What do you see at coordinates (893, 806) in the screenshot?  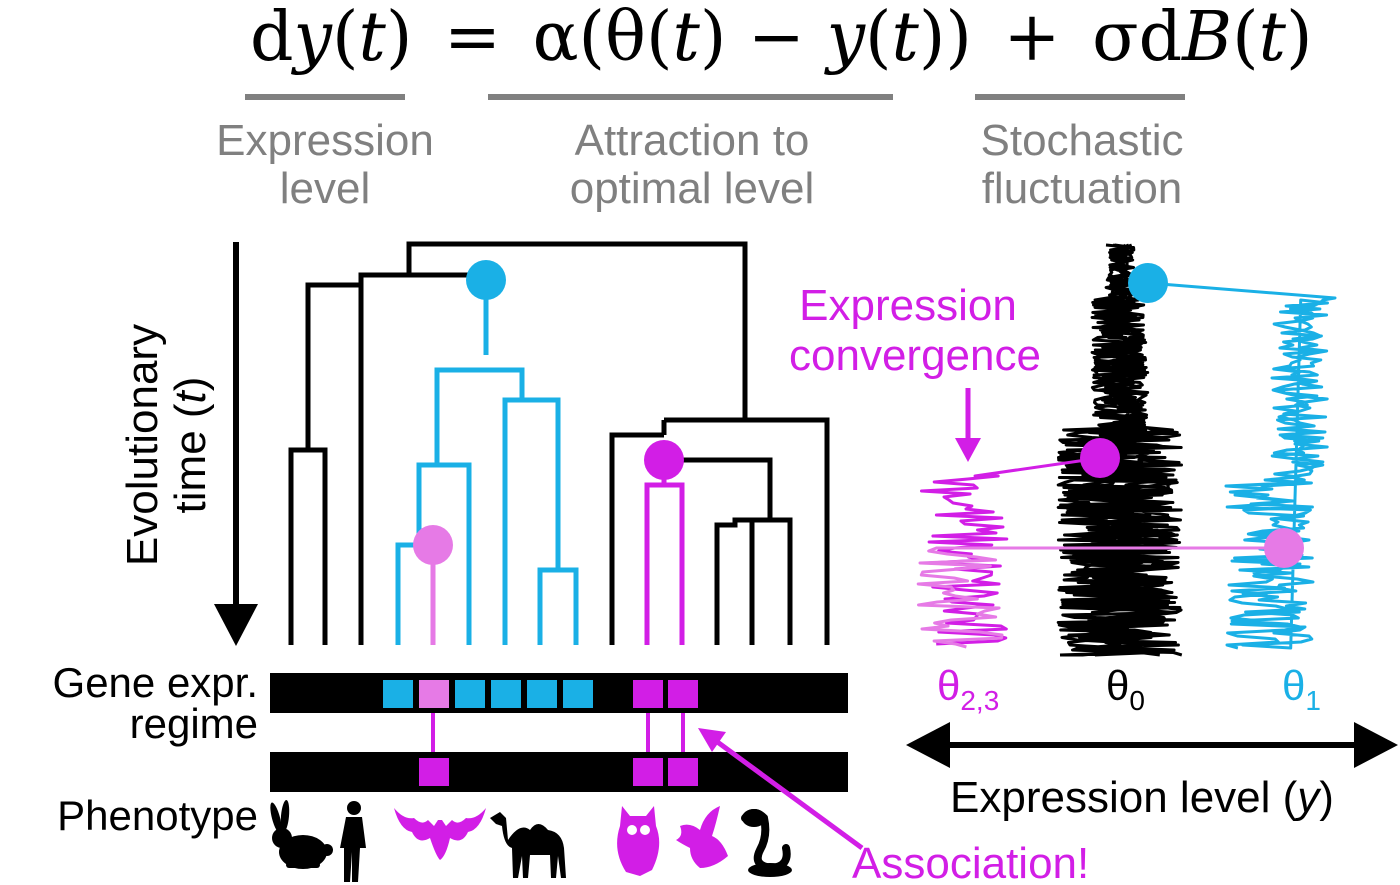 I see `association-annotation: Association!` at bounding box center [893, 806].